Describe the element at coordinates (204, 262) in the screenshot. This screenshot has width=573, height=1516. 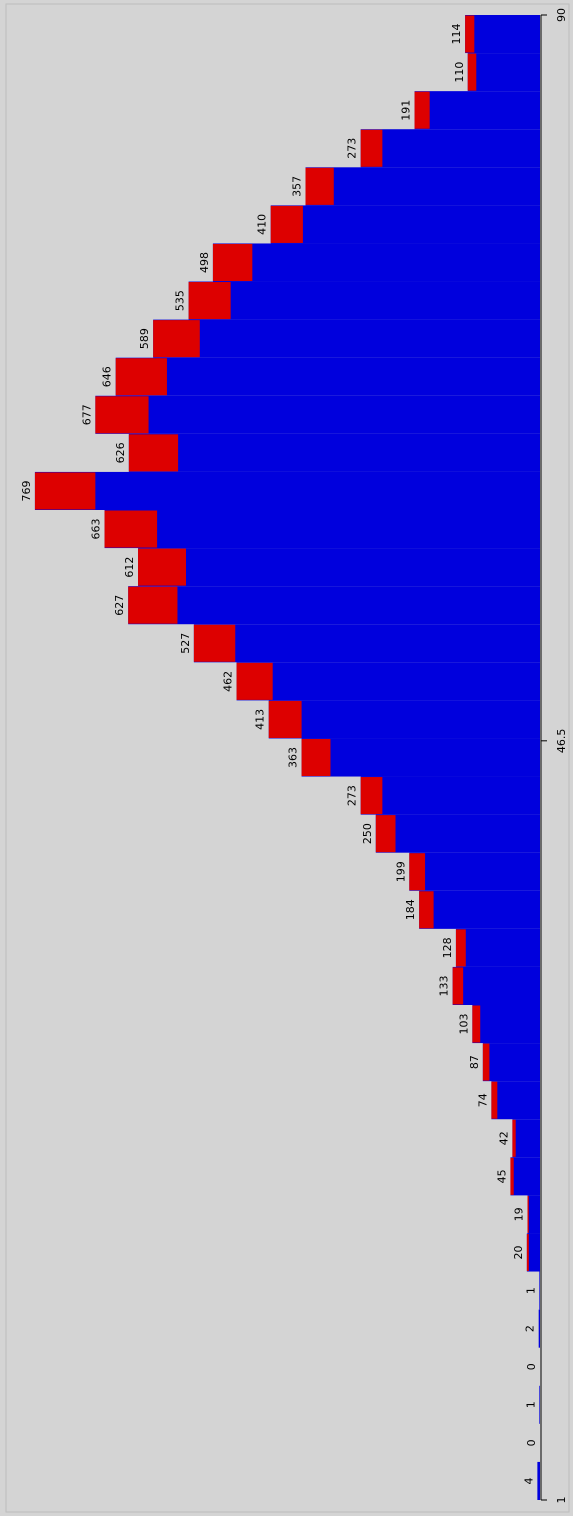
I see `value-label: 498` at that location.